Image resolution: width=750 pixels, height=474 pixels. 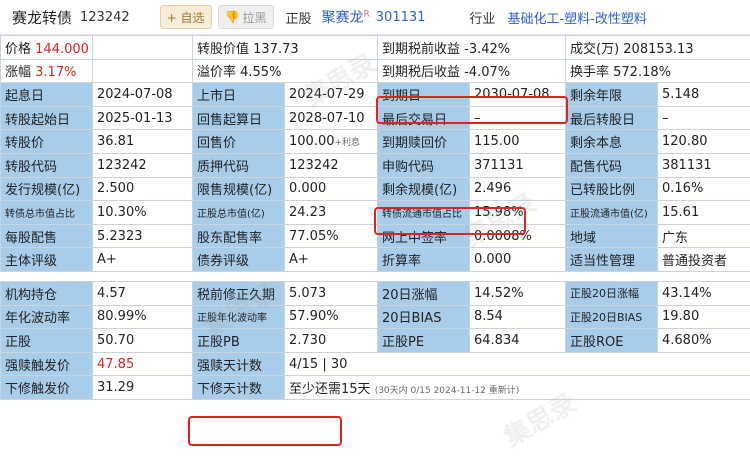 I want to click on value-cell: 43.14%, so click(x=703, y=293).